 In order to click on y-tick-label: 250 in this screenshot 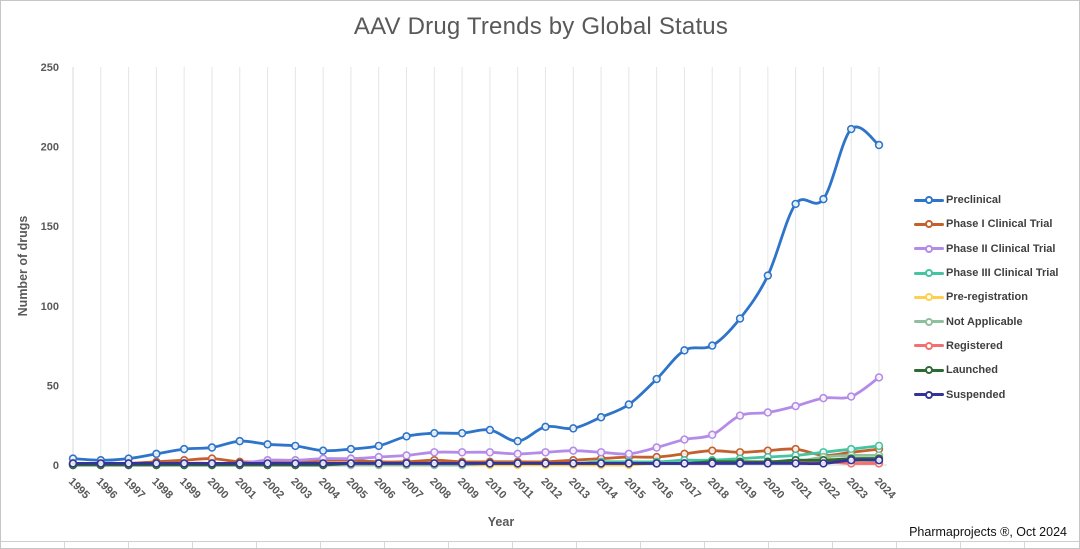, I will do `click(50, 68)`.